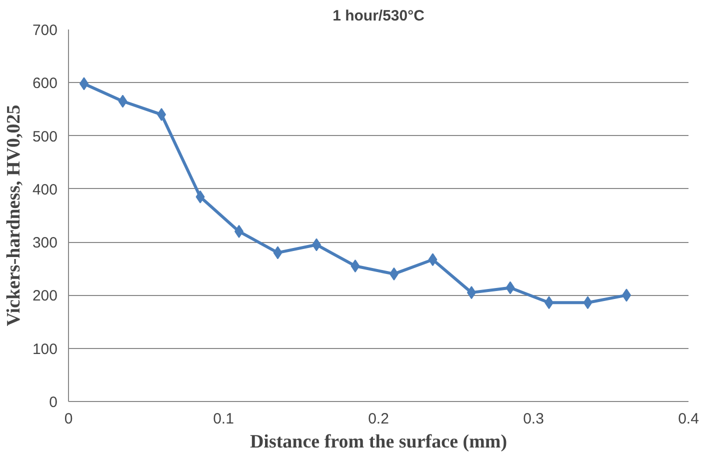 This screenshot has width=708, height=455. I want to click on x-tick-label: 0, so click(68, 419).